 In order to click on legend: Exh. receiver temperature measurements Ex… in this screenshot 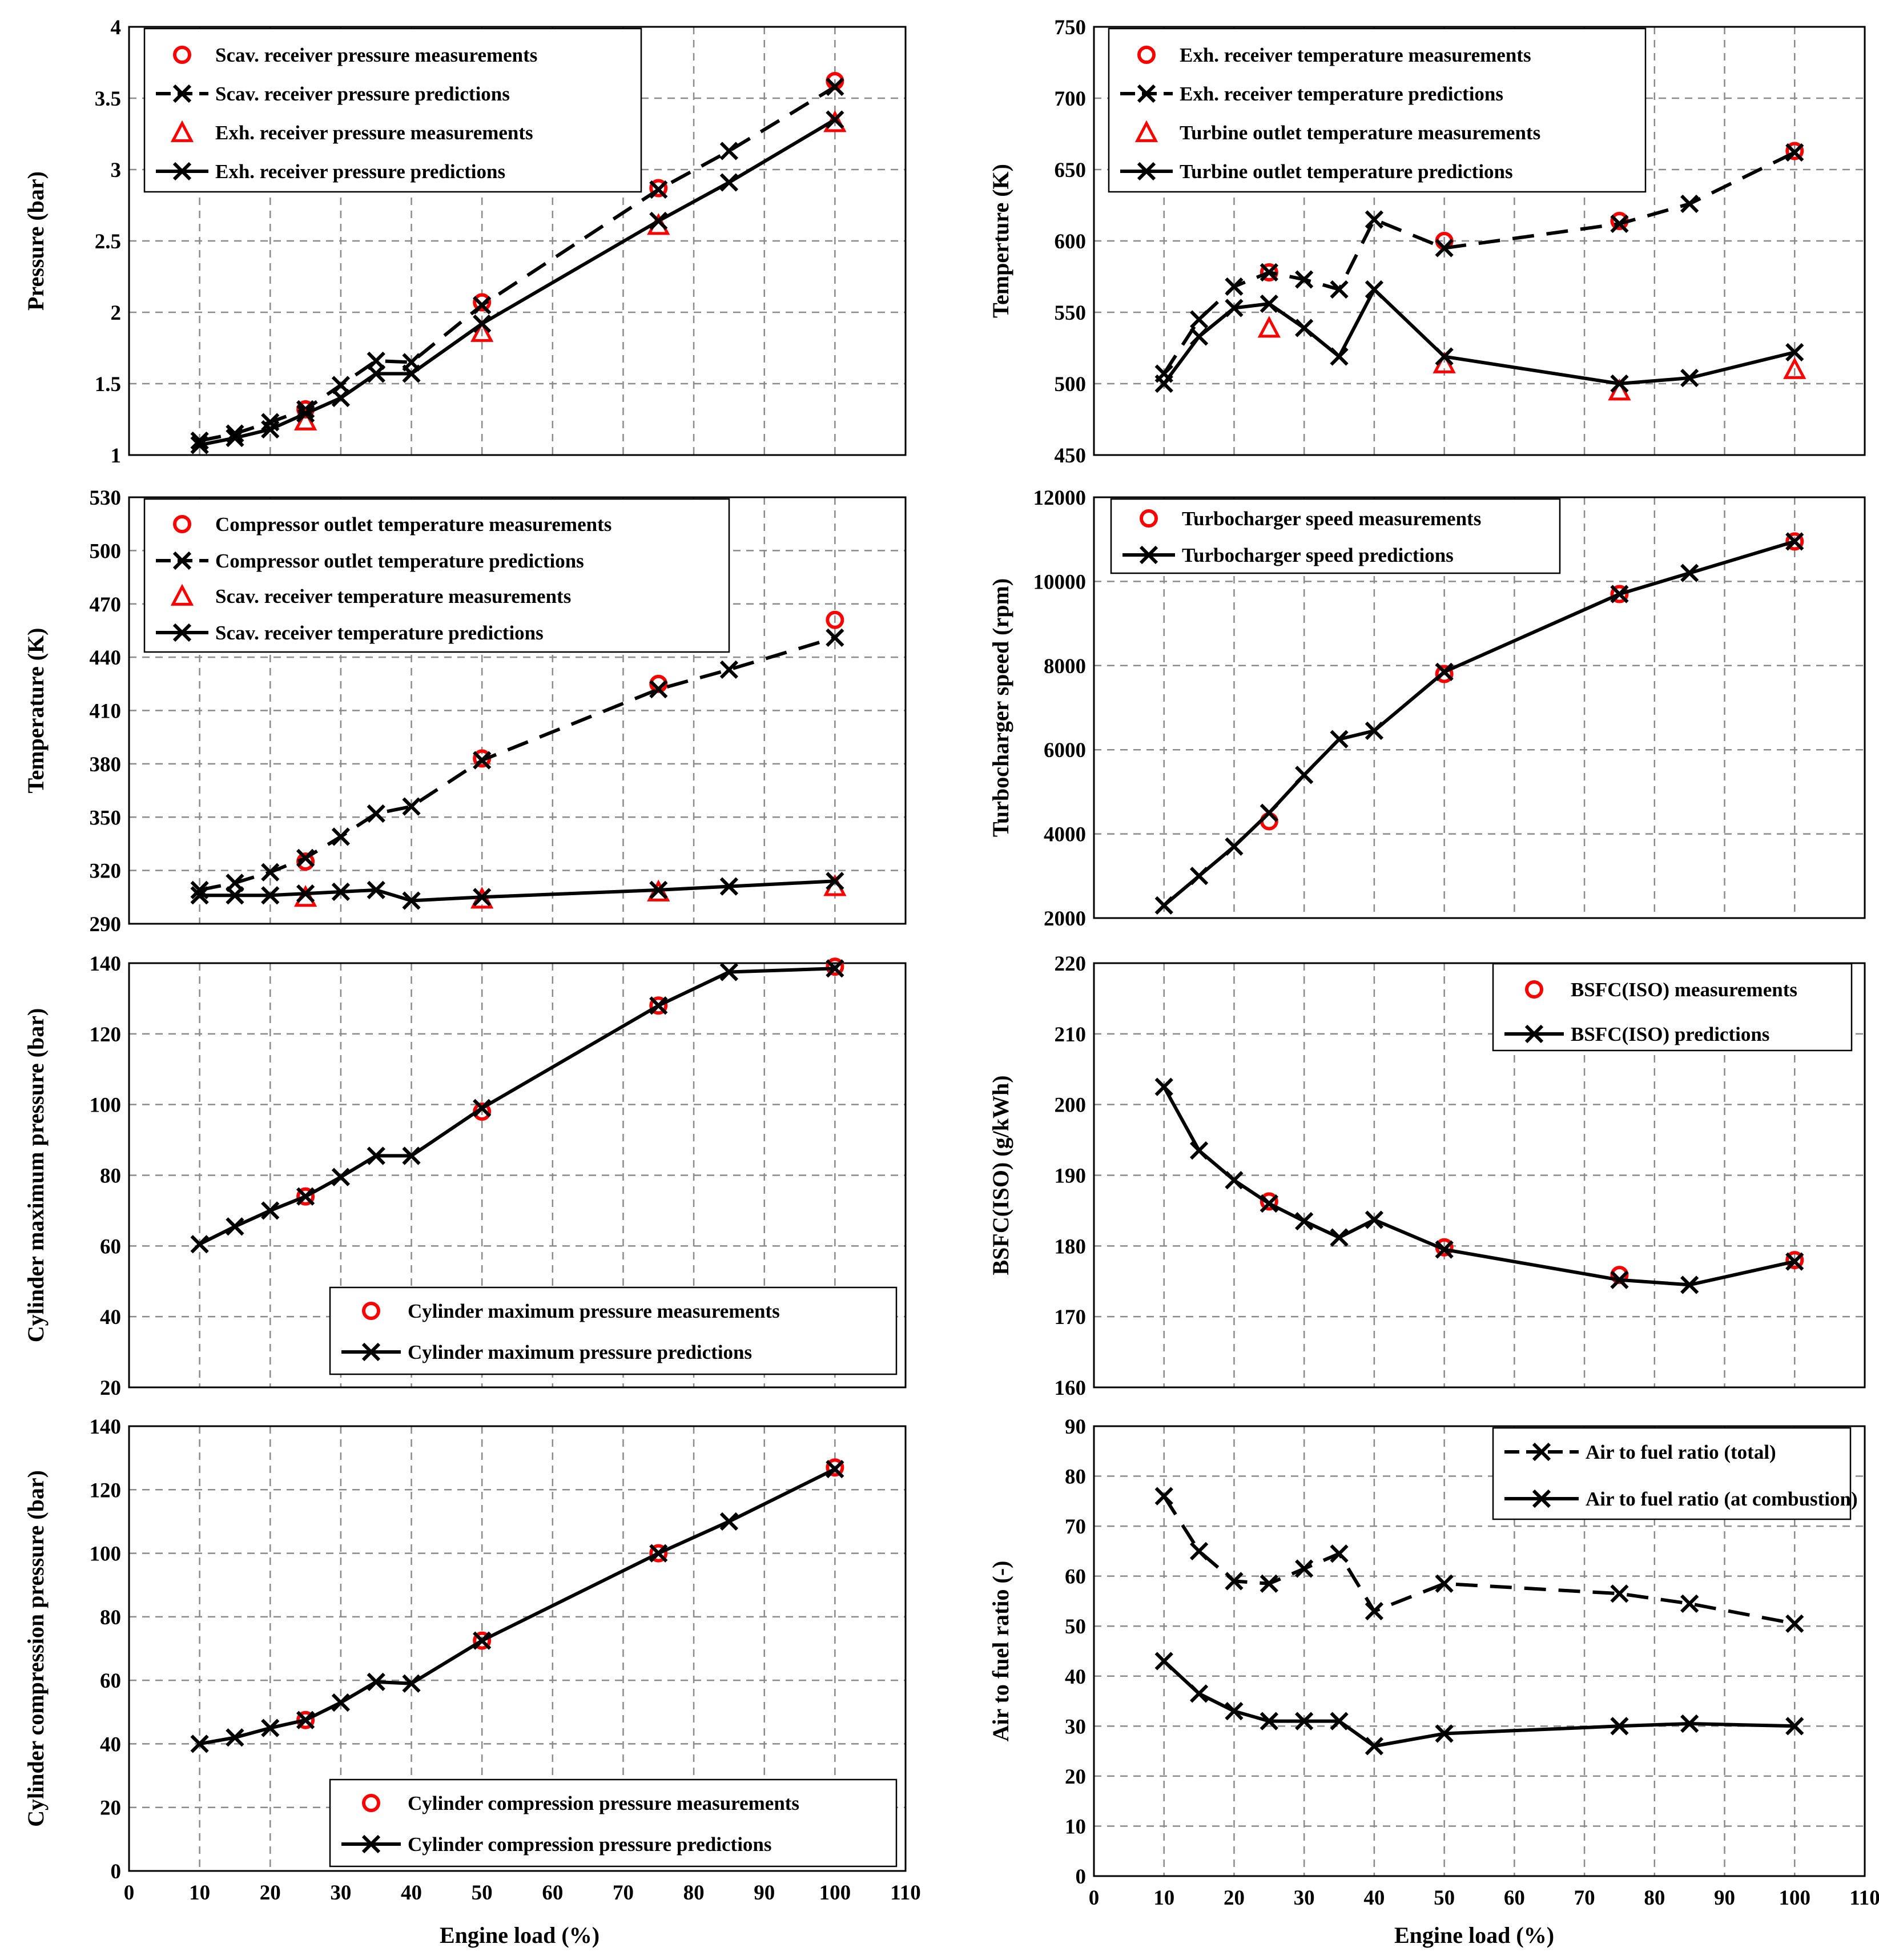, I will do `click(1377, 110)`.